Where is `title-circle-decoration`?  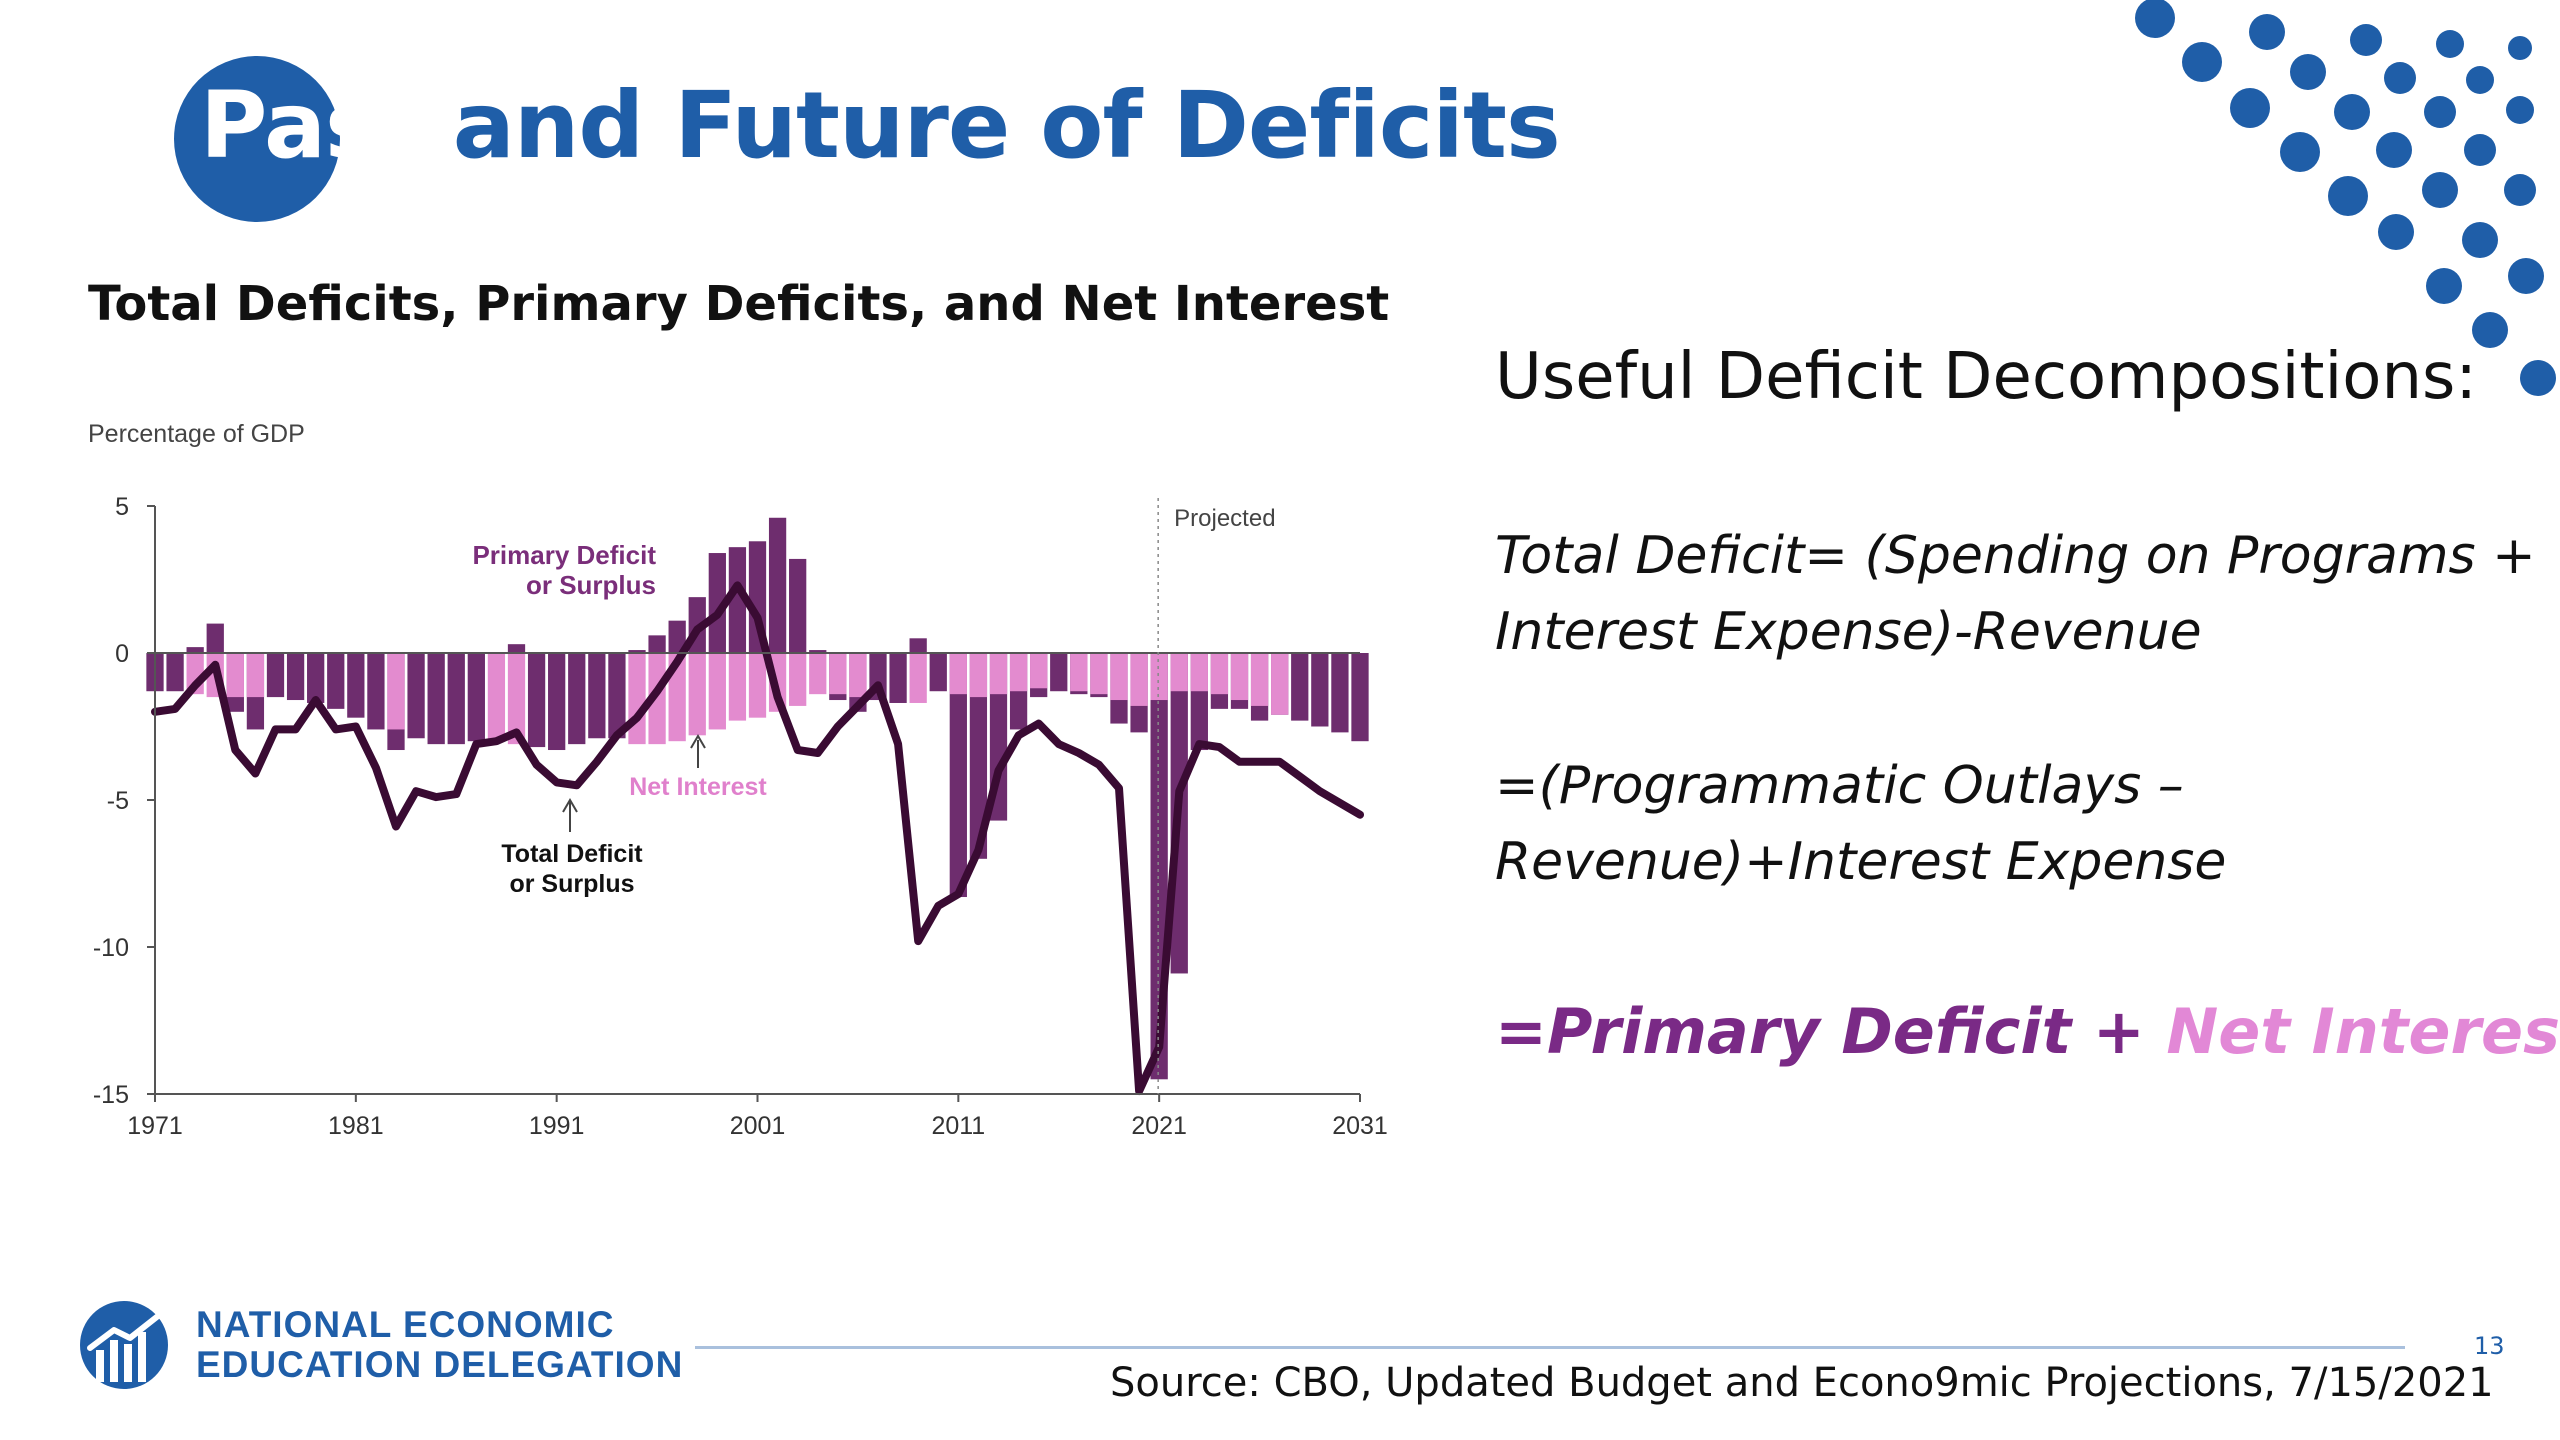 title-circle-decoration is located at coordinates (257, 139).